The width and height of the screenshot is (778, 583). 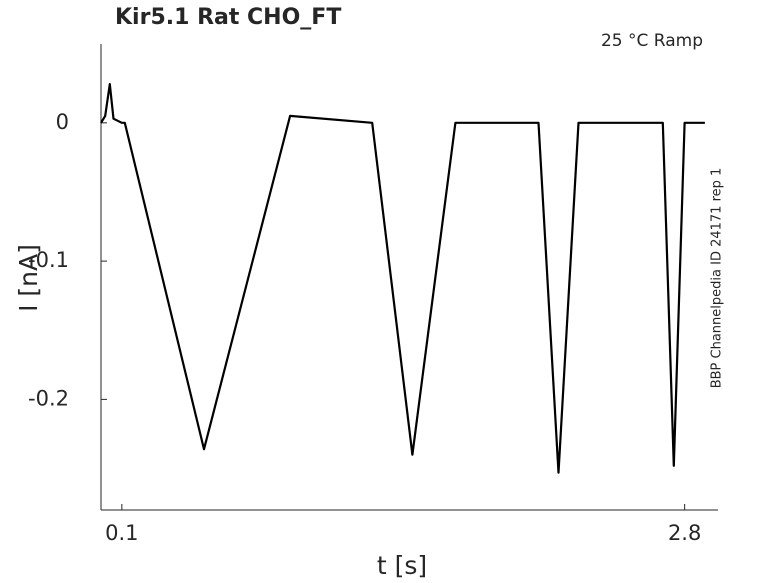 I want to click on x-axis-label: t [s], so click(x=402, y=565).